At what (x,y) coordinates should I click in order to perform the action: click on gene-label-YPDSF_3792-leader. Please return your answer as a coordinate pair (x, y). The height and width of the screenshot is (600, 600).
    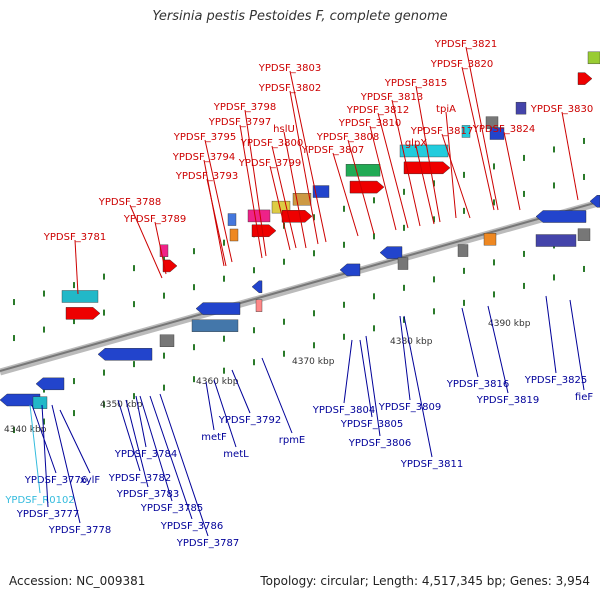
    Looking at the image, I should click on (241, 391).